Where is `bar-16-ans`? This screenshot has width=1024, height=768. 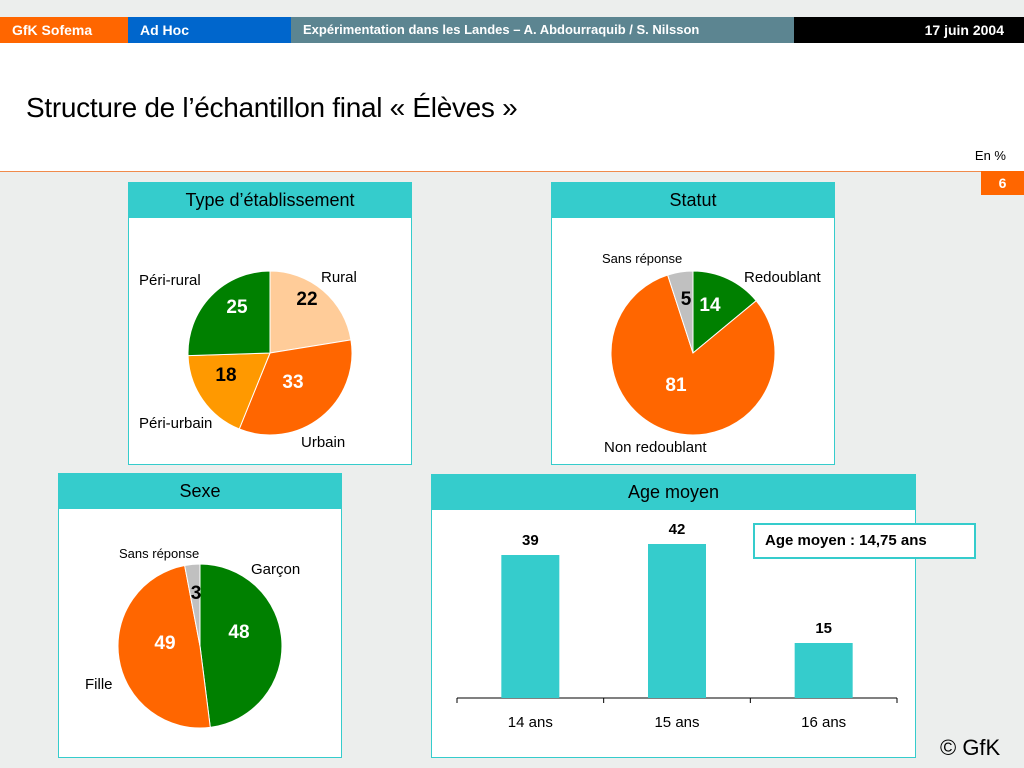 bar-16-ans is located at coordinates (823, 670).